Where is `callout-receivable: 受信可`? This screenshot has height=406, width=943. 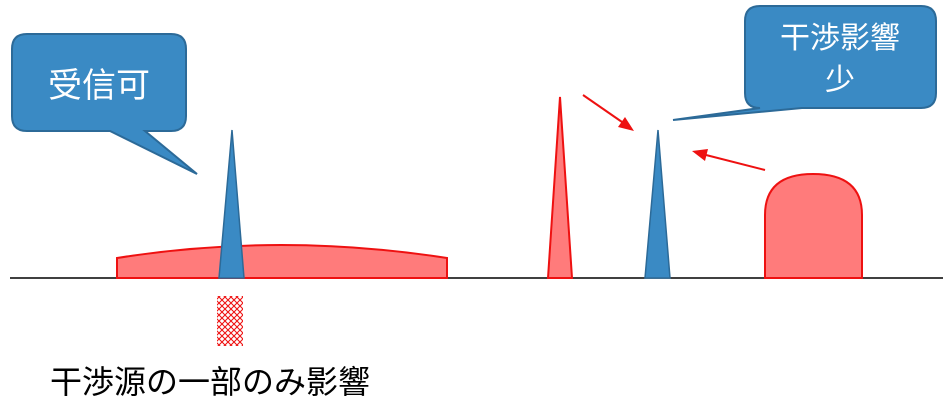 callout-receivable: 受信可 is located at coordinates (104, 104).